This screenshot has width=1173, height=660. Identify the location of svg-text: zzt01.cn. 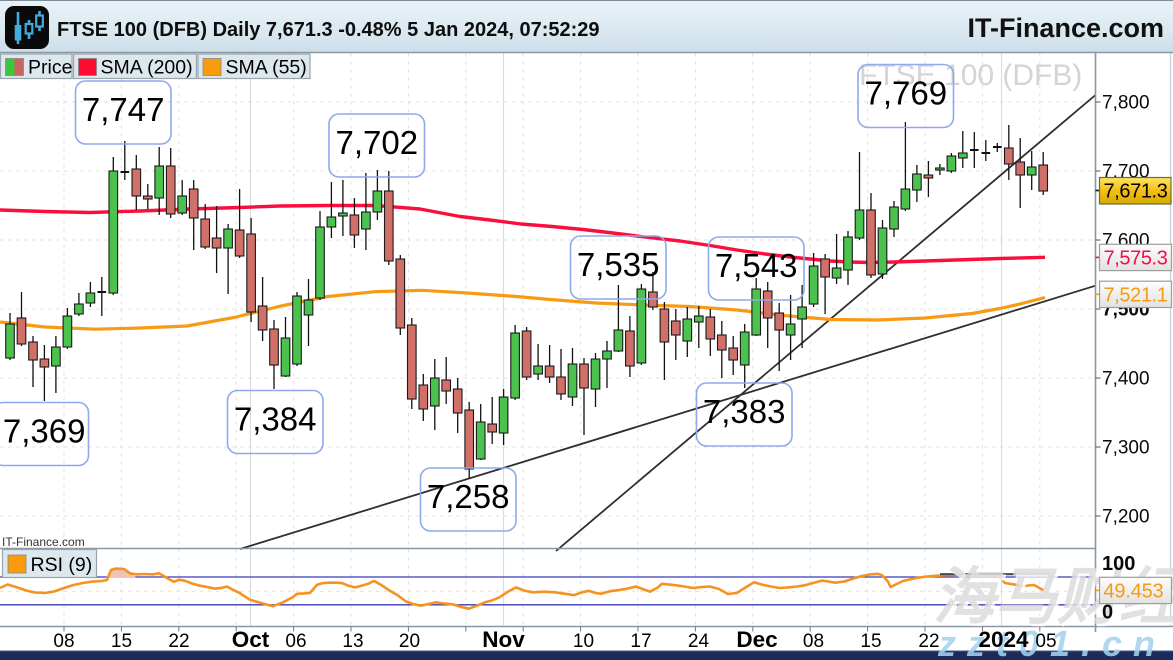
(1051, 641).